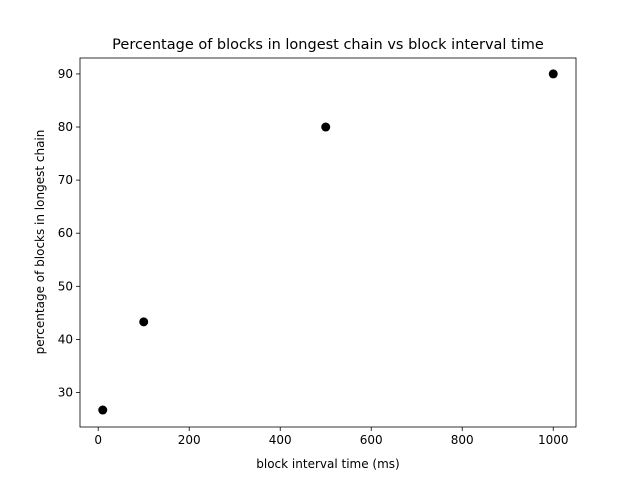 Image resolution: width=640 pixels, height=484 pixels. What do you see at coordinates (65, 74) in the screenshot?
I see `y-tick-label: 90` at bounding box center [65, 74].